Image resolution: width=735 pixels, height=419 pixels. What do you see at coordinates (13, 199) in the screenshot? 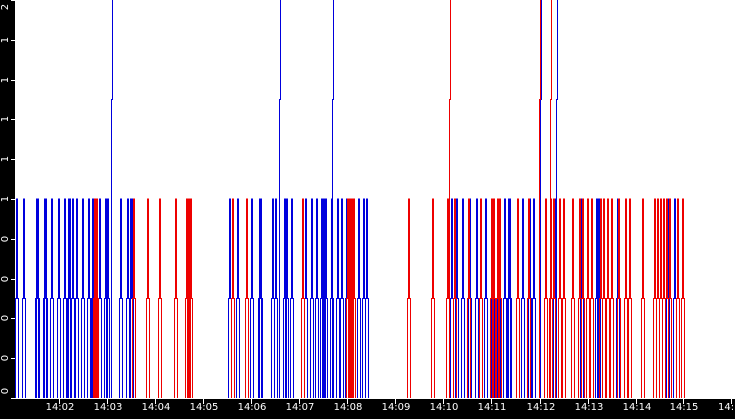
I see `y-axis-ticks` at bounding box center [13, 199].